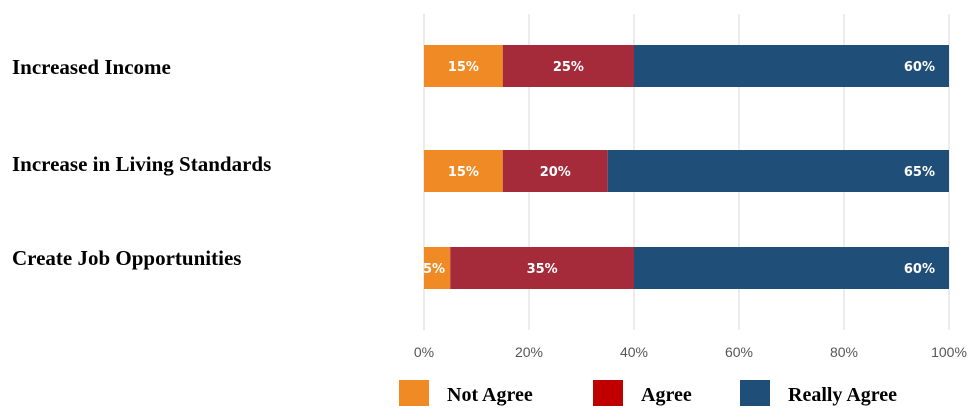 The width and height of the screenshot is (972, 409). What do you see at coordinates (666, 395) in the screenshot?
I see `legend-label: Agree` at bounding box center [666, 395].